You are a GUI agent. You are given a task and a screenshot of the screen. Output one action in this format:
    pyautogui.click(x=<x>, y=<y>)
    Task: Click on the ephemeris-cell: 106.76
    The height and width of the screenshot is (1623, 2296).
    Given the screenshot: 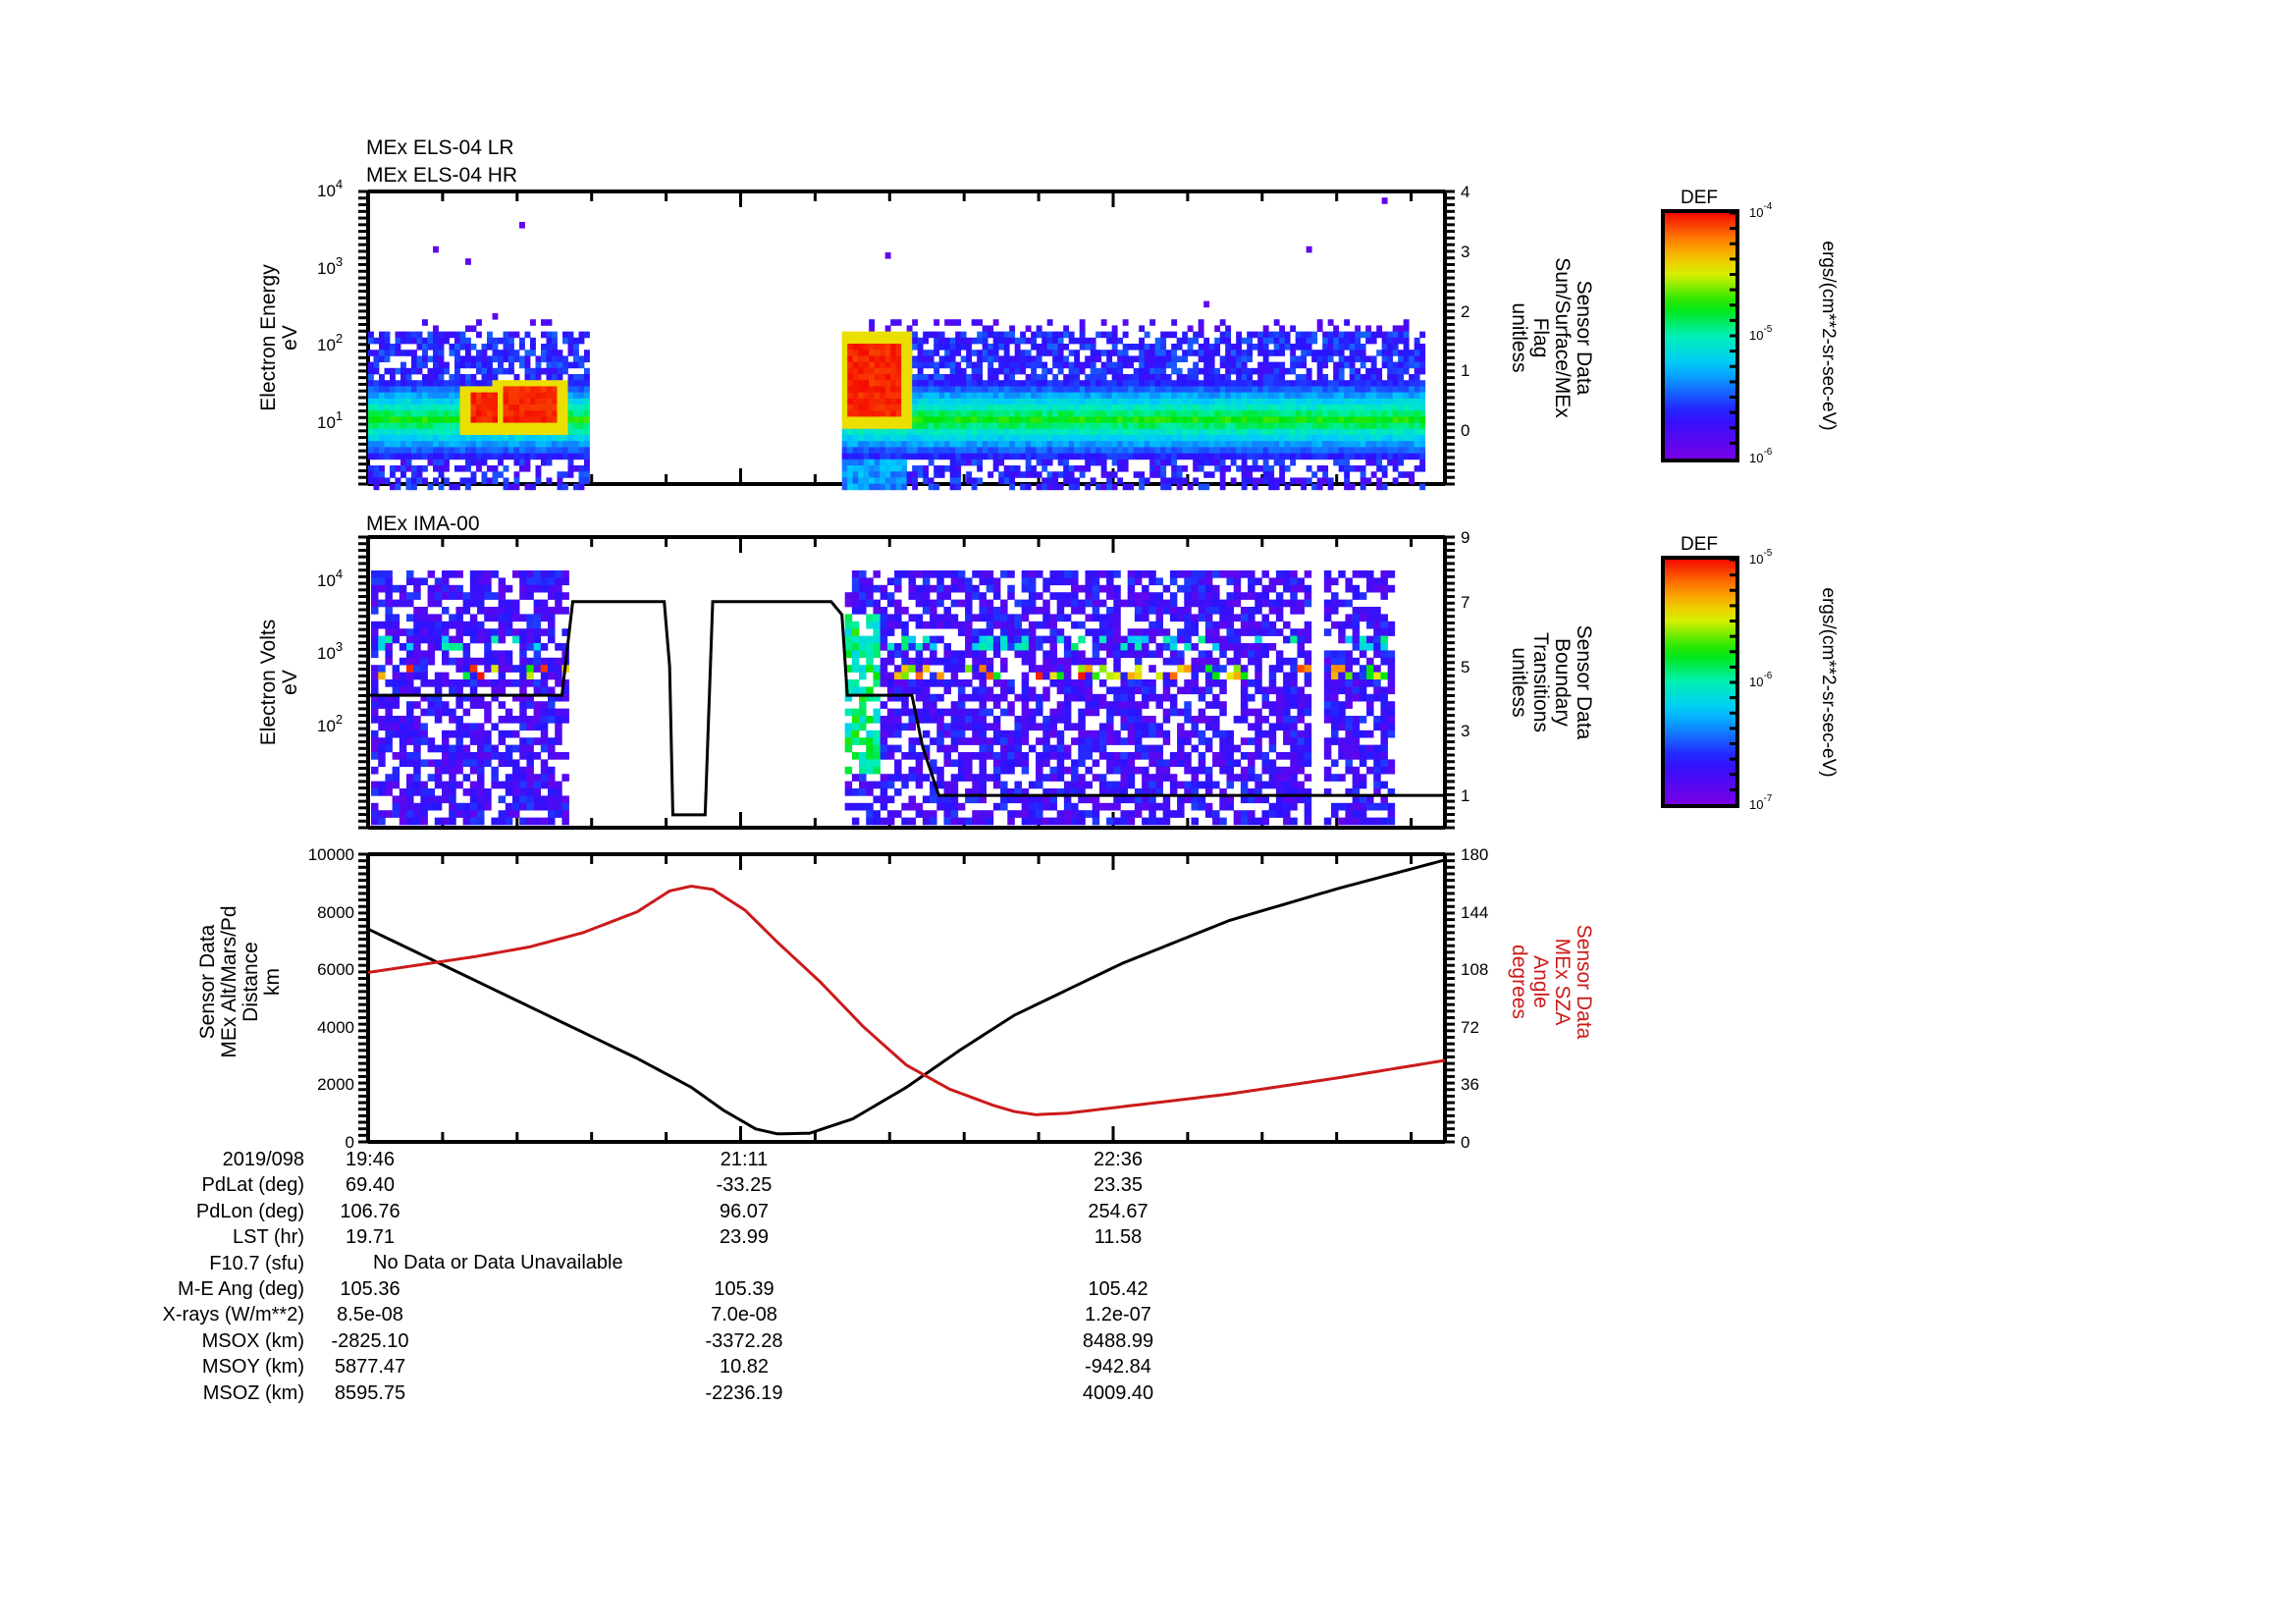 What is the action you would take?
    pyautogui.click(x=370, y=1211)
    